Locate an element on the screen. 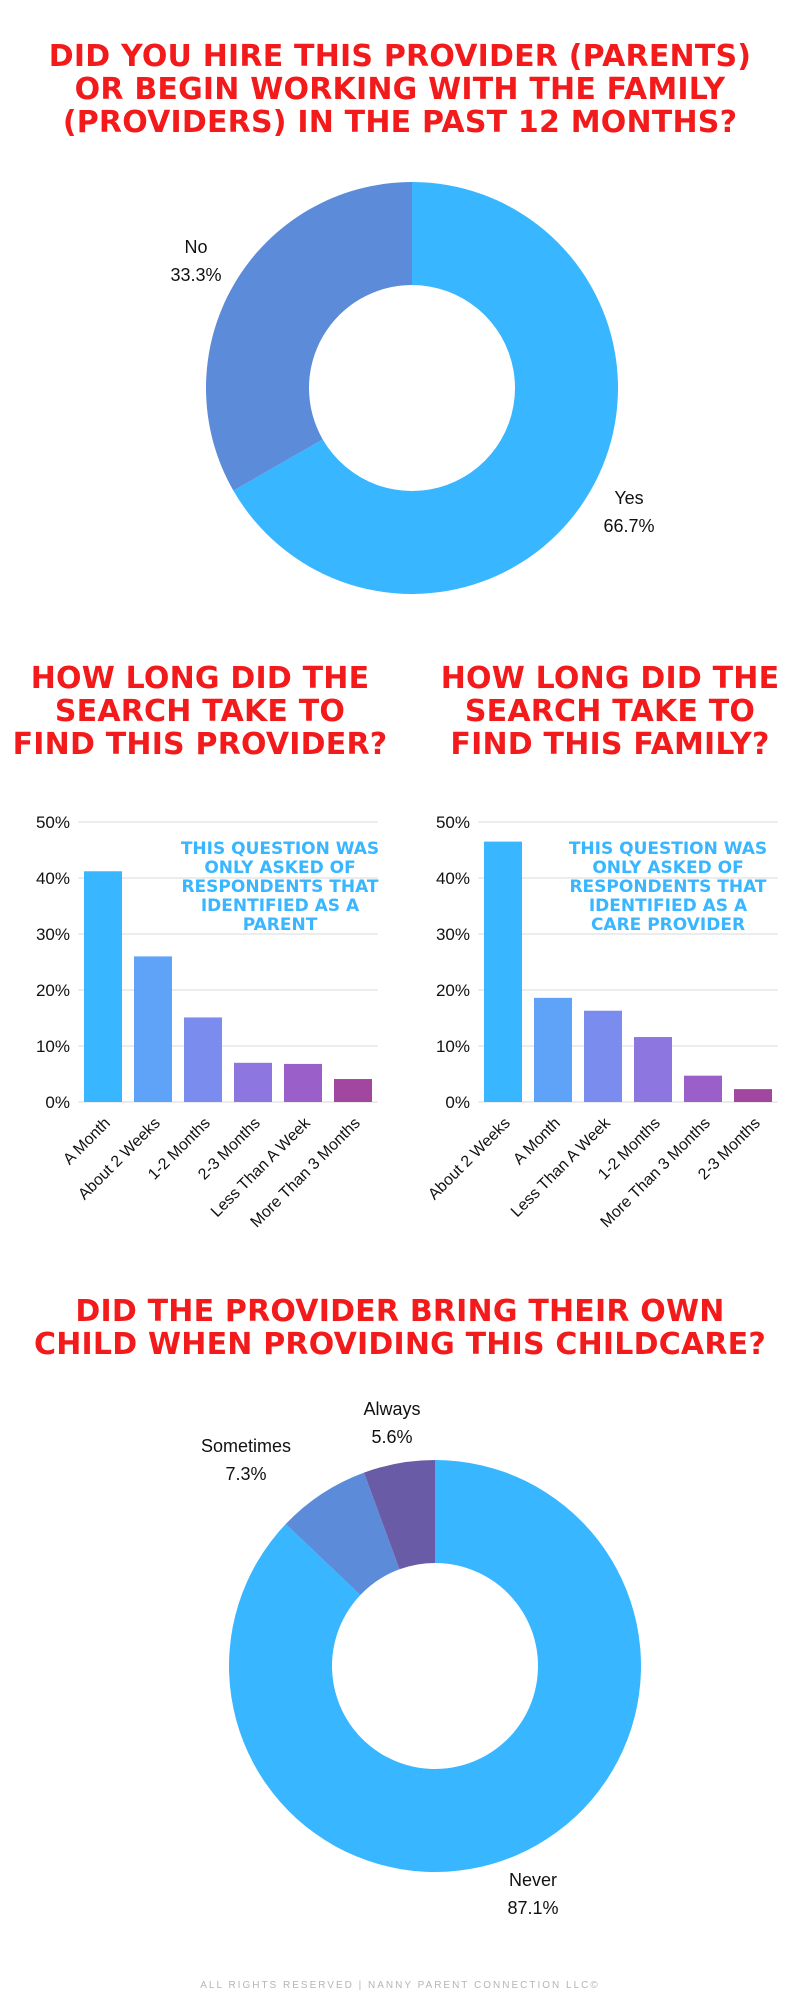 The image size is (800, 2000). x-tick-label-about-2-weeks: About 2 Weeks is located at coordinates (469, 1159).